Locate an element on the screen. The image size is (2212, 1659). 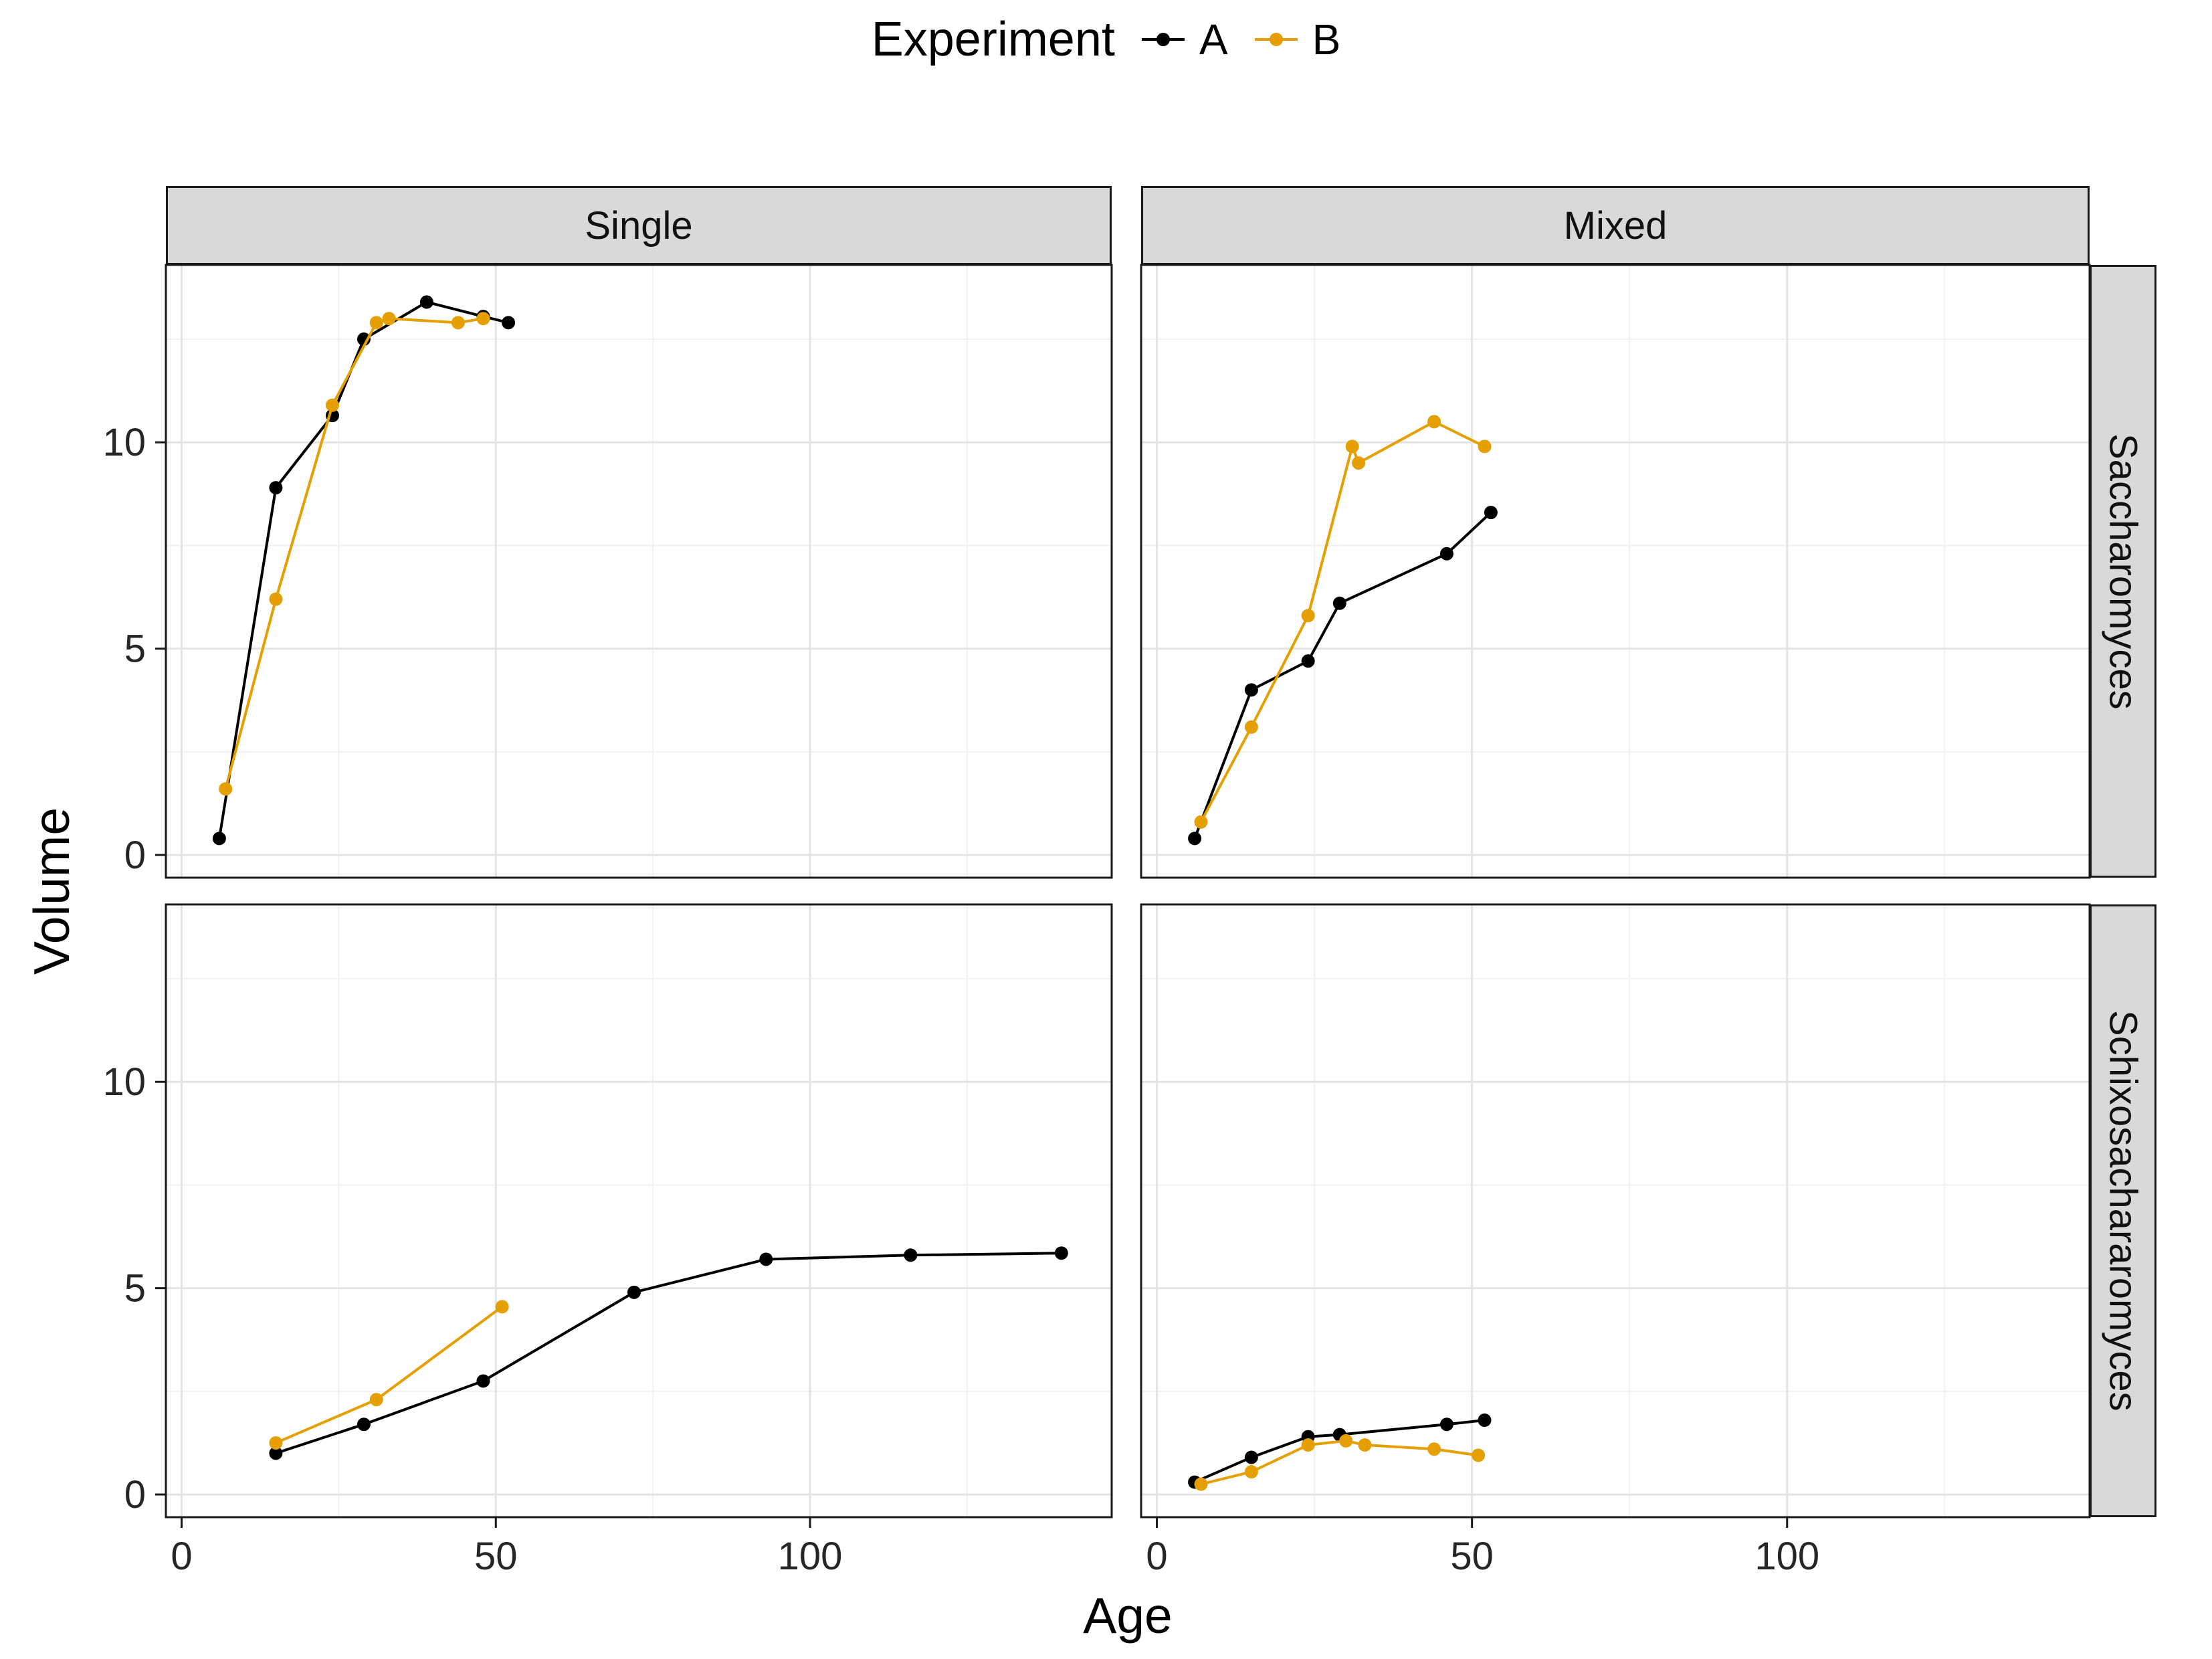
legend: Experiment A B is located at coordinates (1106, 39).